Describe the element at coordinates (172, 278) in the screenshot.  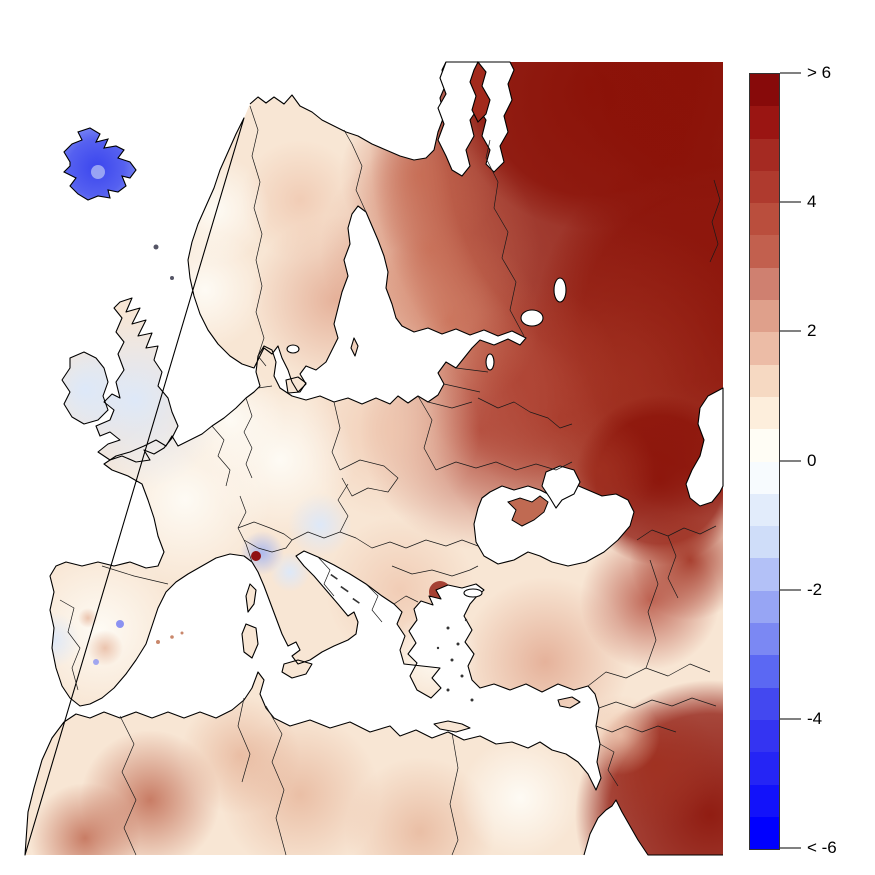
I see `shetland-islands` at that location.